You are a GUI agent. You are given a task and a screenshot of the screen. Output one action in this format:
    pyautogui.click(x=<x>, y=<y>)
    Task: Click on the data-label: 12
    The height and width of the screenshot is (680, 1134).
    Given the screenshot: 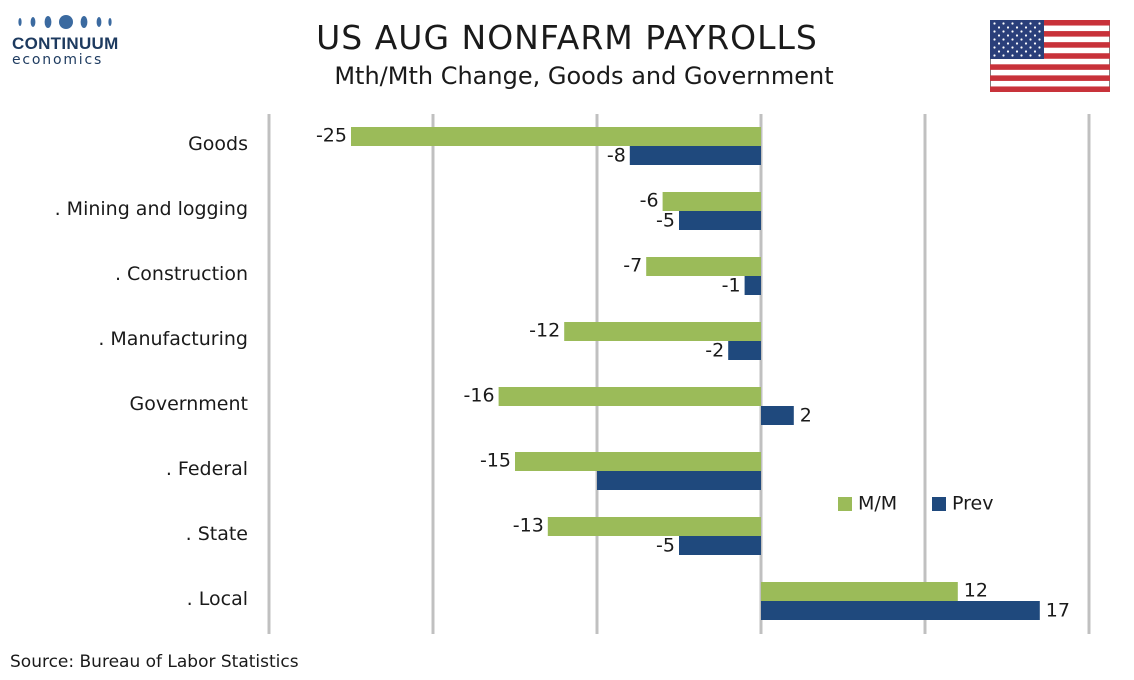 What is the action you would take?
    pyautogui.click(x=976, y=591)
    